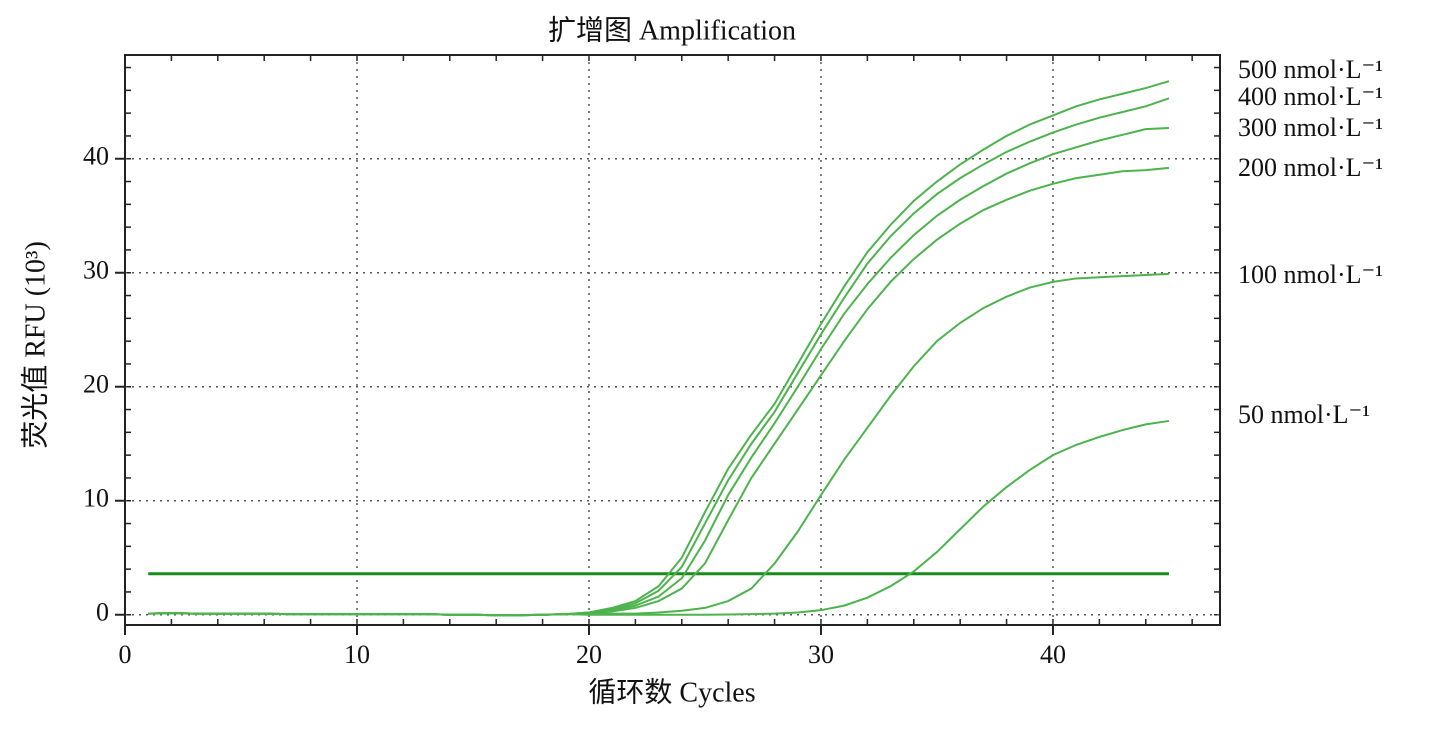 Image resolution: width=1432 pixels, height=736 pixels. Describe the element at coordinates (96, 270) in the screenshot. I see `y-tick-label: 30` at that location.